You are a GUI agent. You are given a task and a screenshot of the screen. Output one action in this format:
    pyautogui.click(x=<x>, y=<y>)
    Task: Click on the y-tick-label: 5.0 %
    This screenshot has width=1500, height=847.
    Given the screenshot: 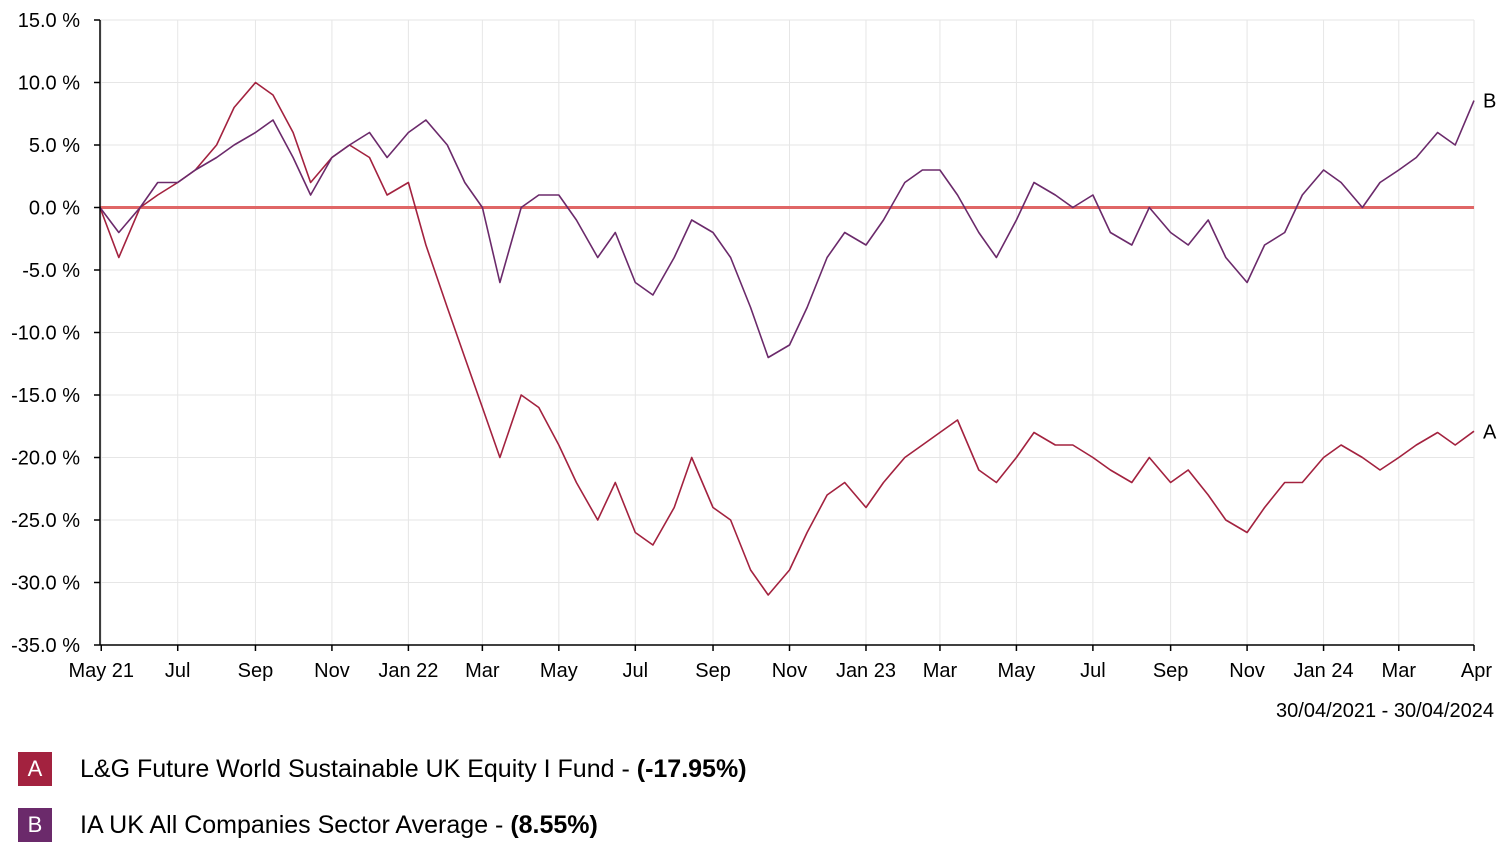 What is the action you would take?
    pyautogui.click(x=54, y=146)
    